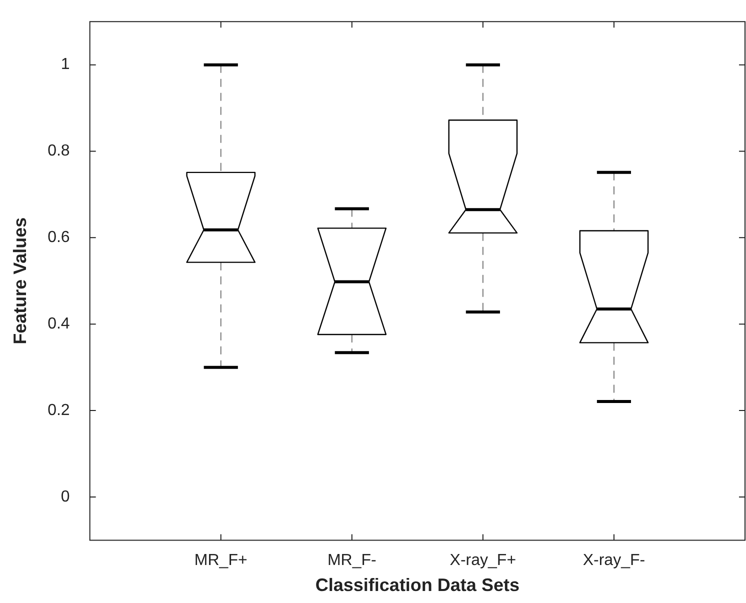  Describe the element at coordinates (20, 280) in the screenshot. I see `y-axis-title: Feature Values` at that location.